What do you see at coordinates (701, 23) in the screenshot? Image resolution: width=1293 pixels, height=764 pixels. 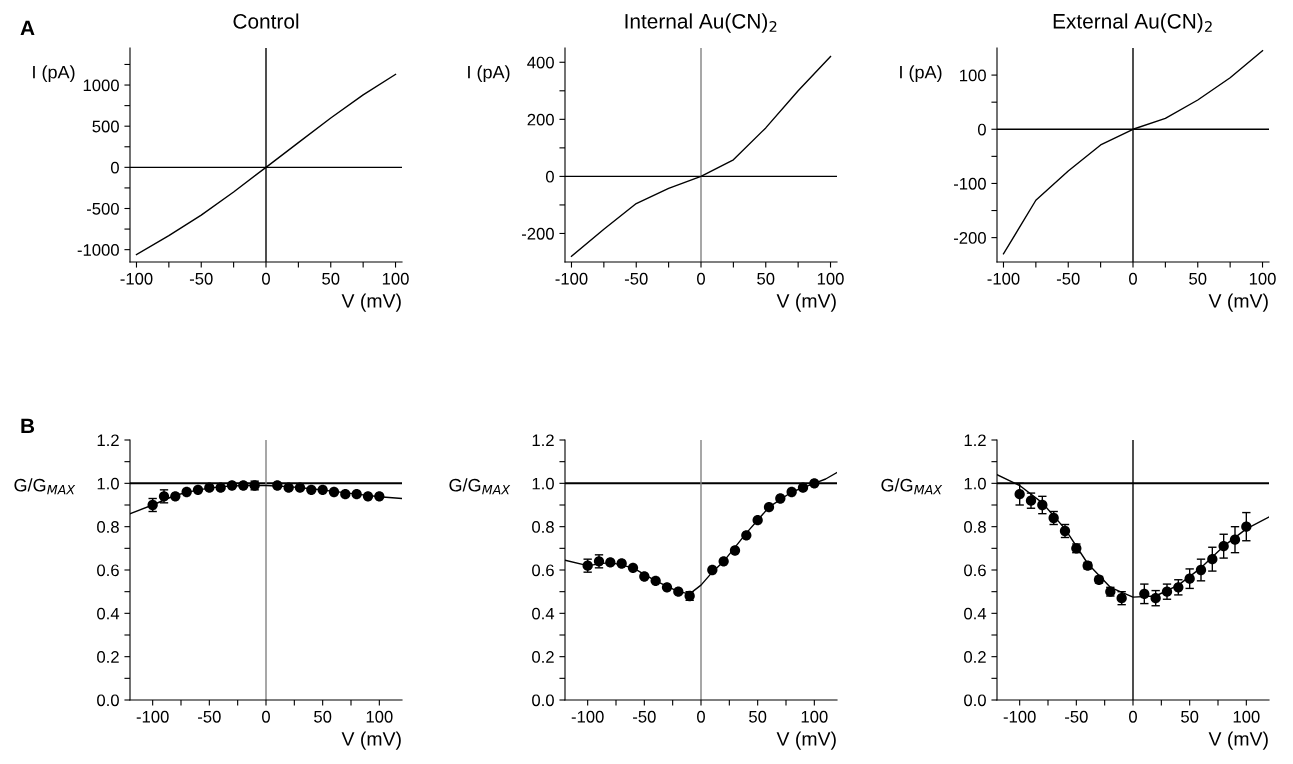 I see `chart-title: Internal Au(CN)$_{2}$` at bounding box center [701, 23].